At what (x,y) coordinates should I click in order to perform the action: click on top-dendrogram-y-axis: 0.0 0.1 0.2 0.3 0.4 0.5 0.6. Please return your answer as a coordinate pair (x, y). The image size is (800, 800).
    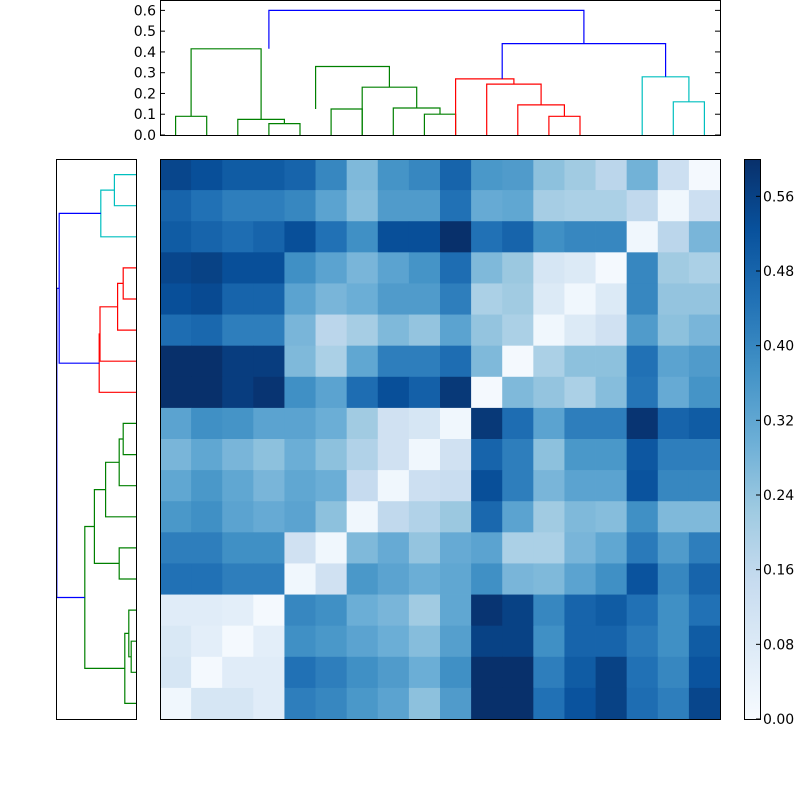
    Looking at the image, I should click on (427, 73).